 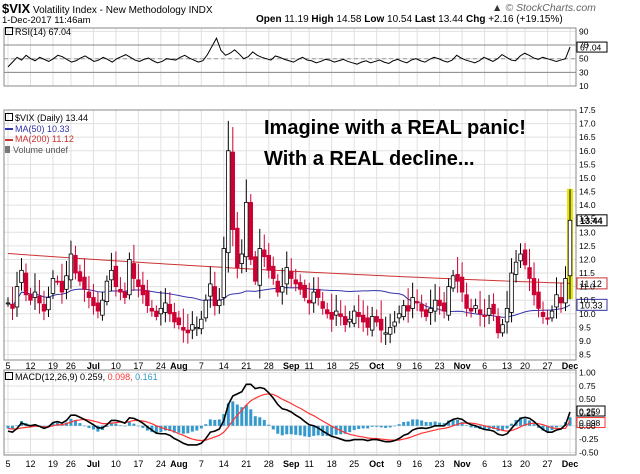 I want to click on rsi-legend: RSI(14) 67.04, so click(x=38, y=32).